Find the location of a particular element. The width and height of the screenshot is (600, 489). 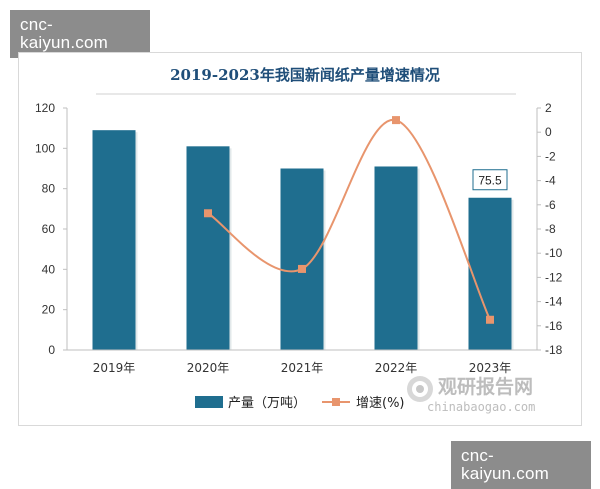

y-left-tick-label: 80 is located at coordinates (49, 189).